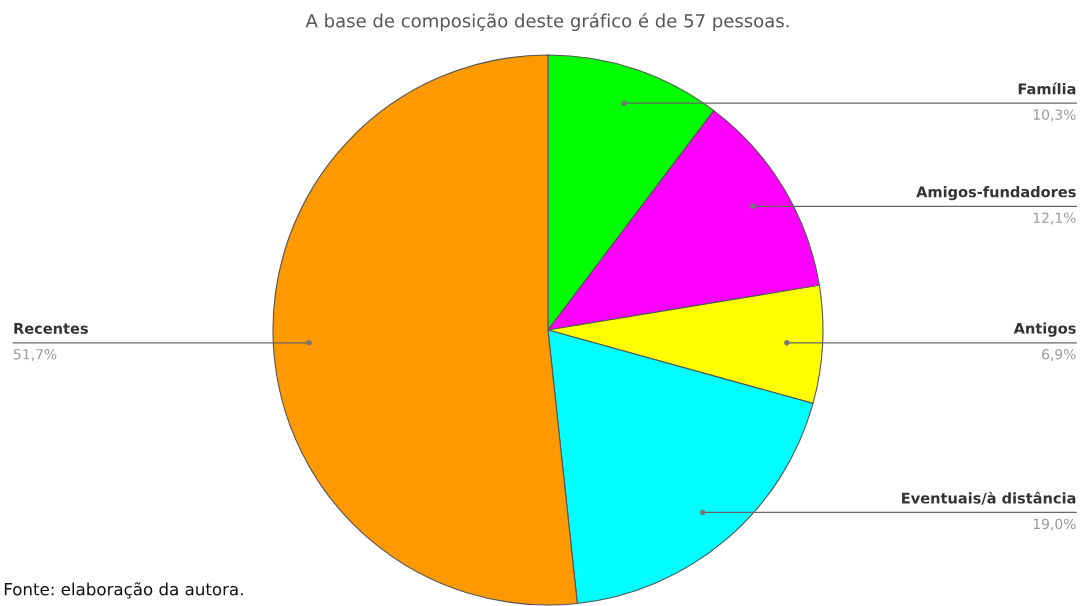 The width and height of the screenshot is (1084, 606). Describe the element at coordinates (1047, 88) in the screenshot. I see `slice-label: Família` at that location.